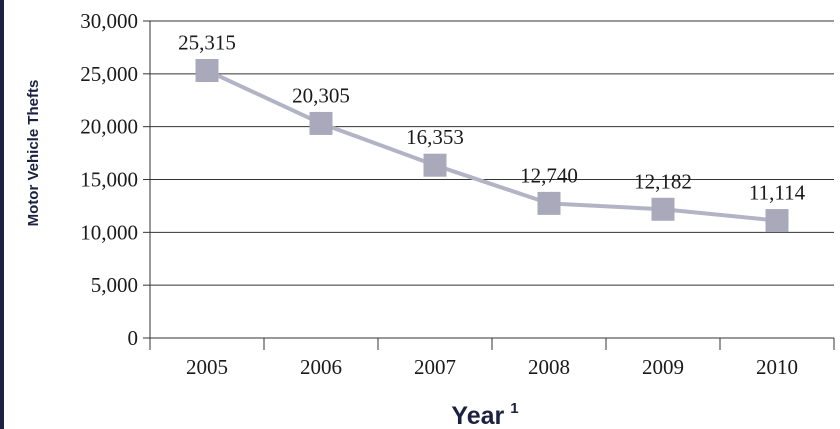 The height and width of the screenshot is (429, 840). I want to click on x-axis-label: Year 1, so click(484, 414).